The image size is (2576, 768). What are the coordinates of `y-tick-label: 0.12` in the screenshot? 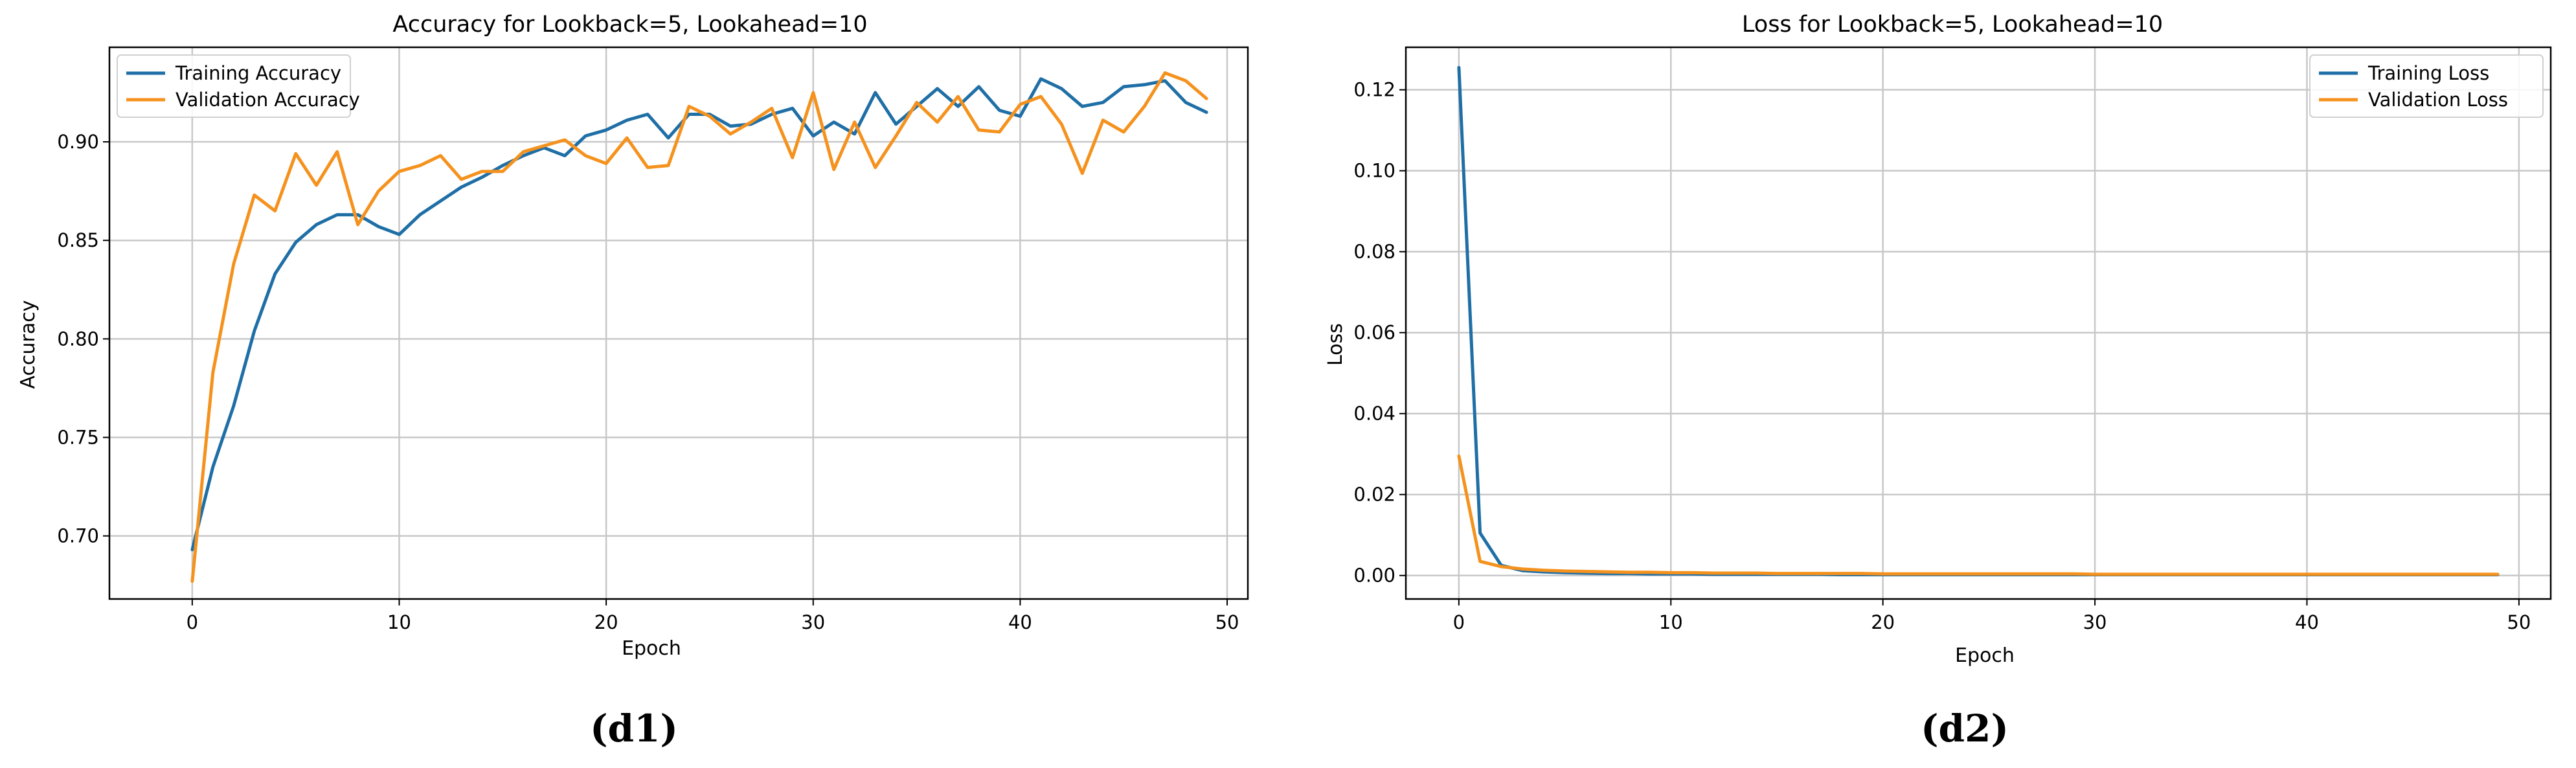 It's located at (1374, 90).